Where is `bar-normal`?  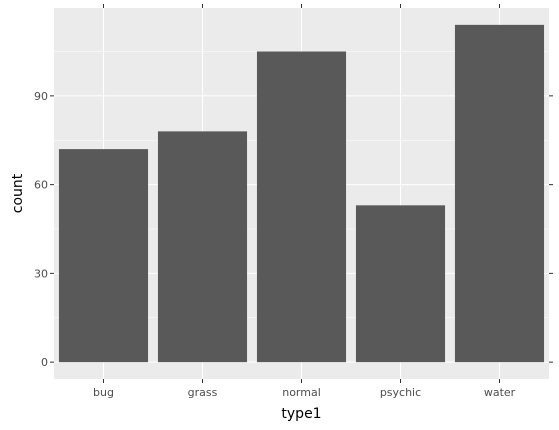 bar-normal is located at coordinates (301, 207).